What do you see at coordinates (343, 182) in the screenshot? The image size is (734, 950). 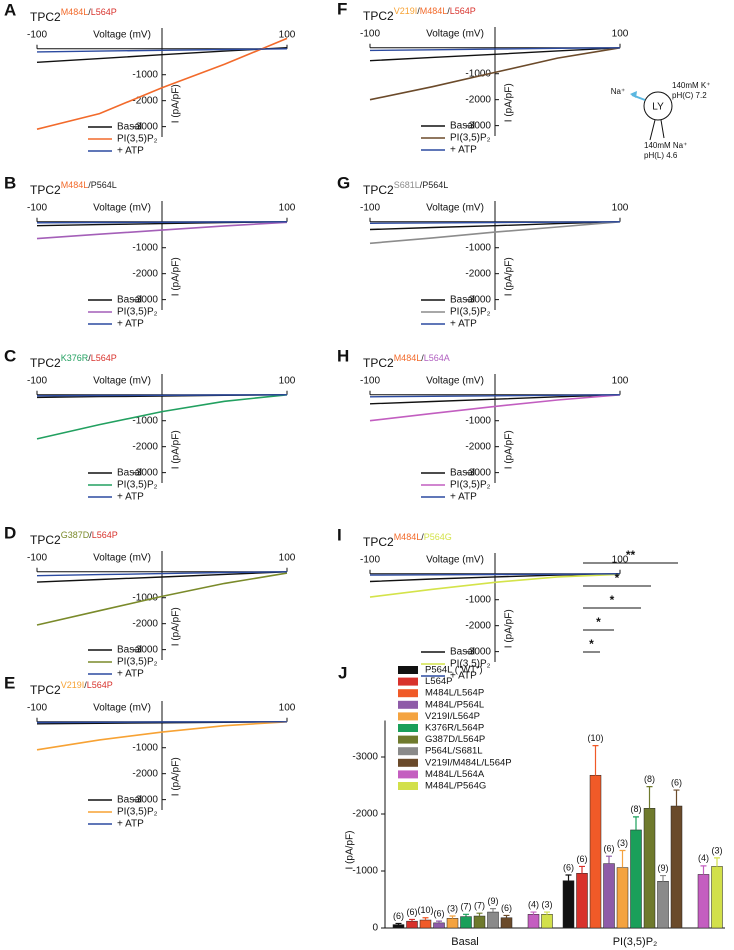 I see `panel-letter: G` at bounding box center [343, 182].